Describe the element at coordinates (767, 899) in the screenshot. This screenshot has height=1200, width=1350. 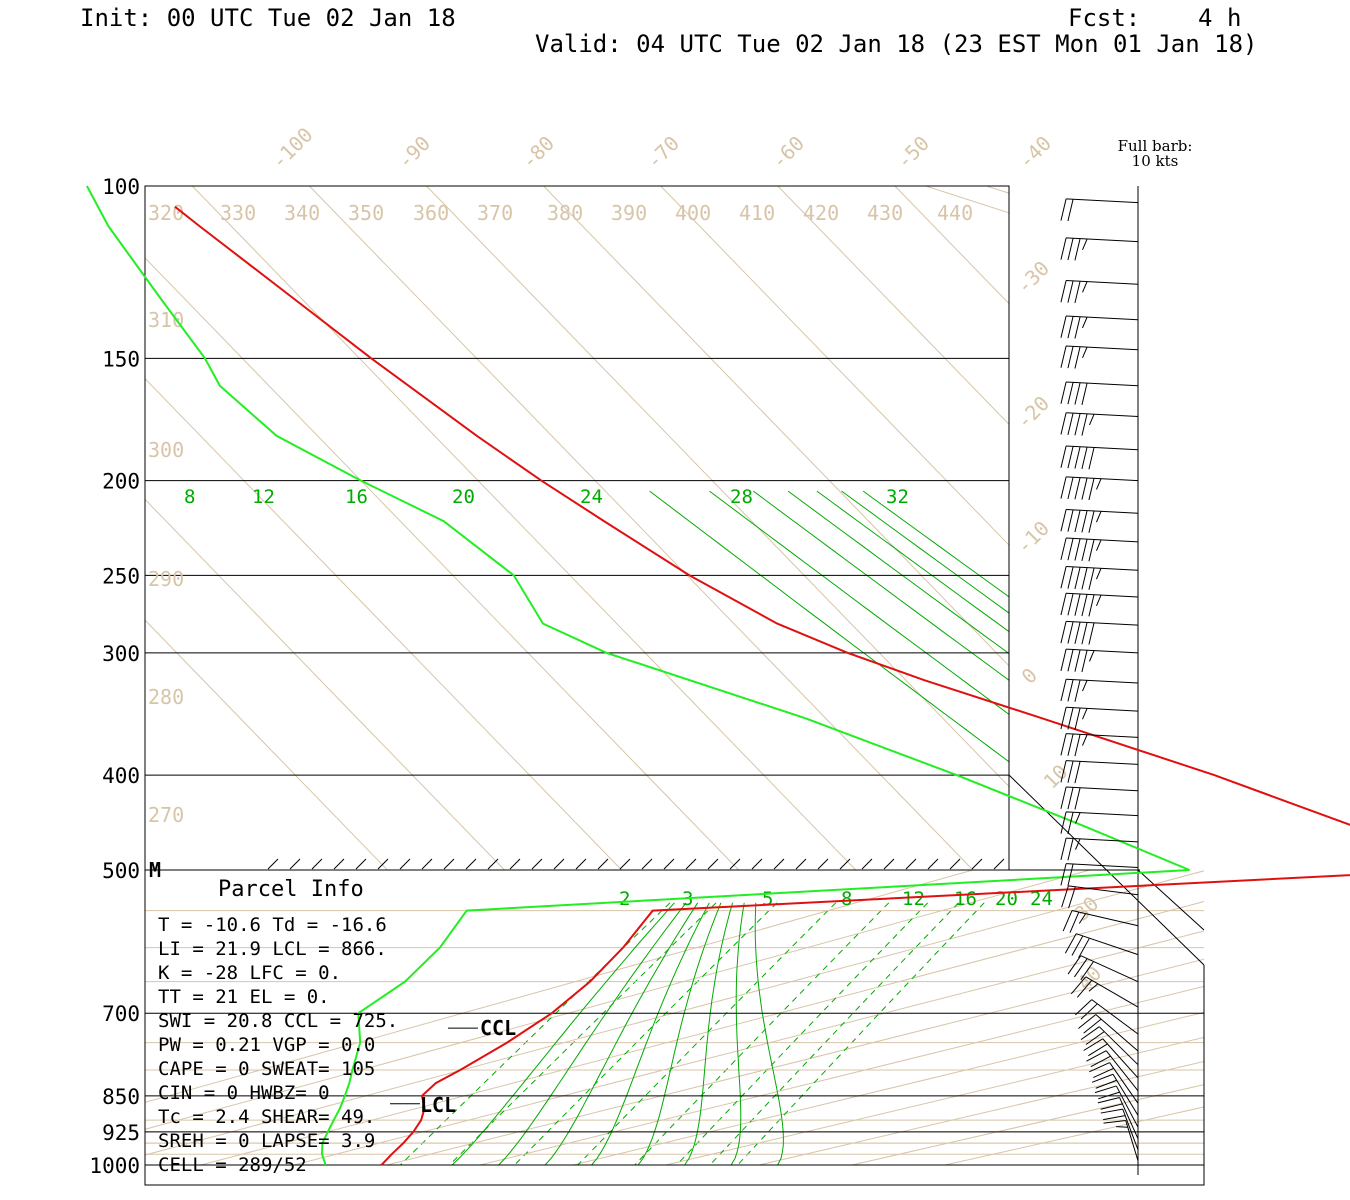
I see `mixing-ratio-label: 5` at that location.